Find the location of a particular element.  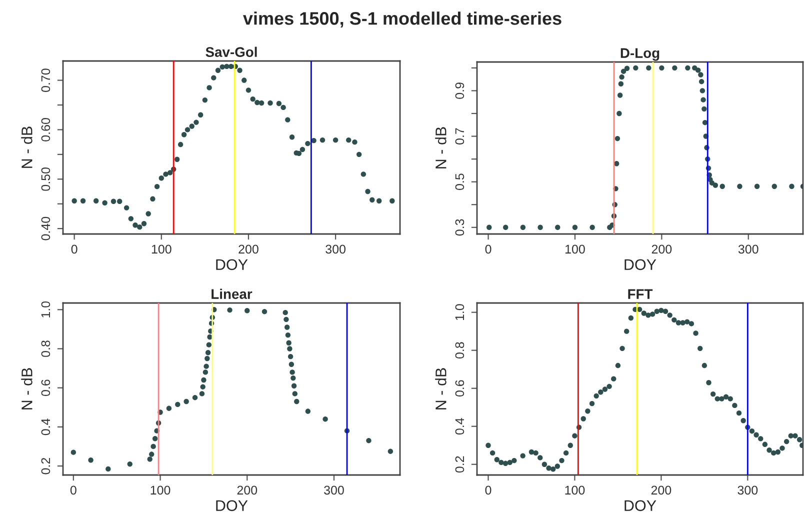

x-tick-label: 100 is located at coordinates (160, 490).